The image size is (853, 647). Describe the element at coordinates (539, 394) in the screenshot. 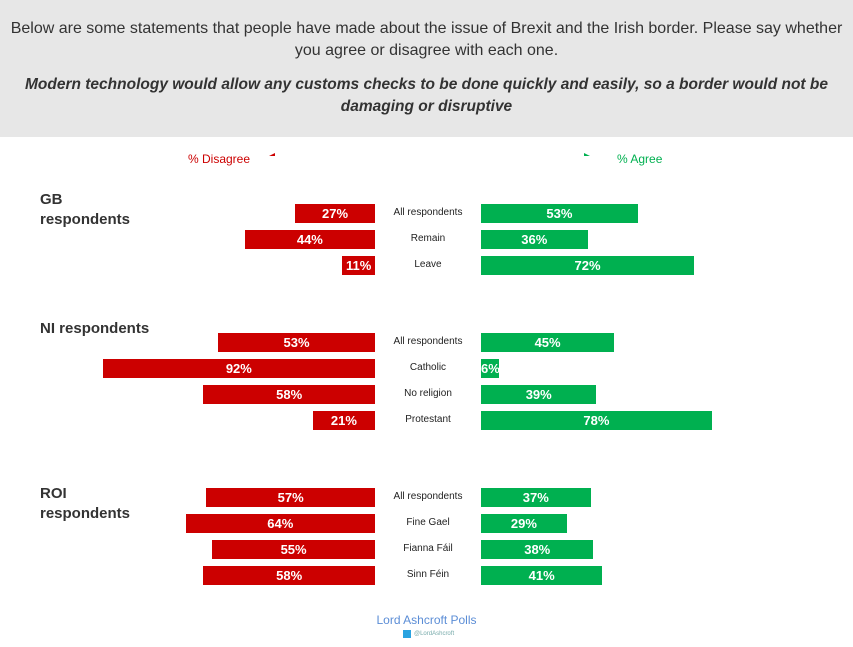

I see `agree-bar: 39%` at that location.